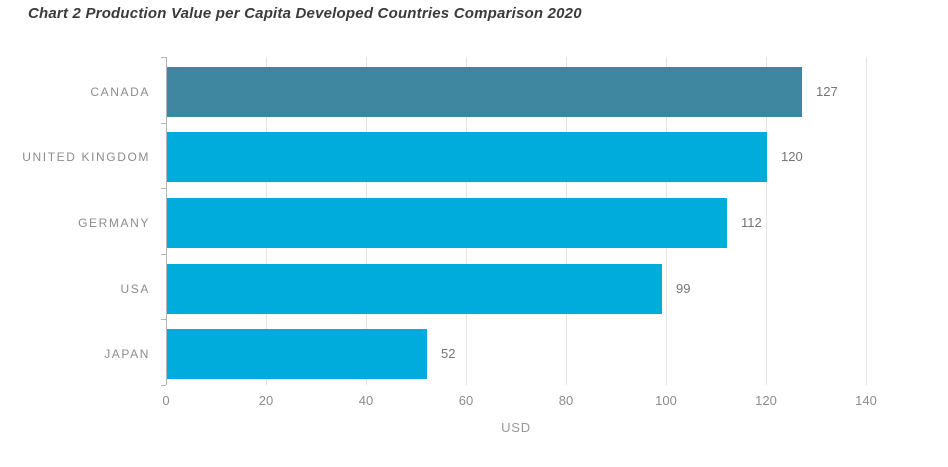 This screenshot has width=948, height=467. What do you see at coordinates (466, 400) in the screenshot?
I see `x-tick-label: 60` at bounding box center [466, 400].